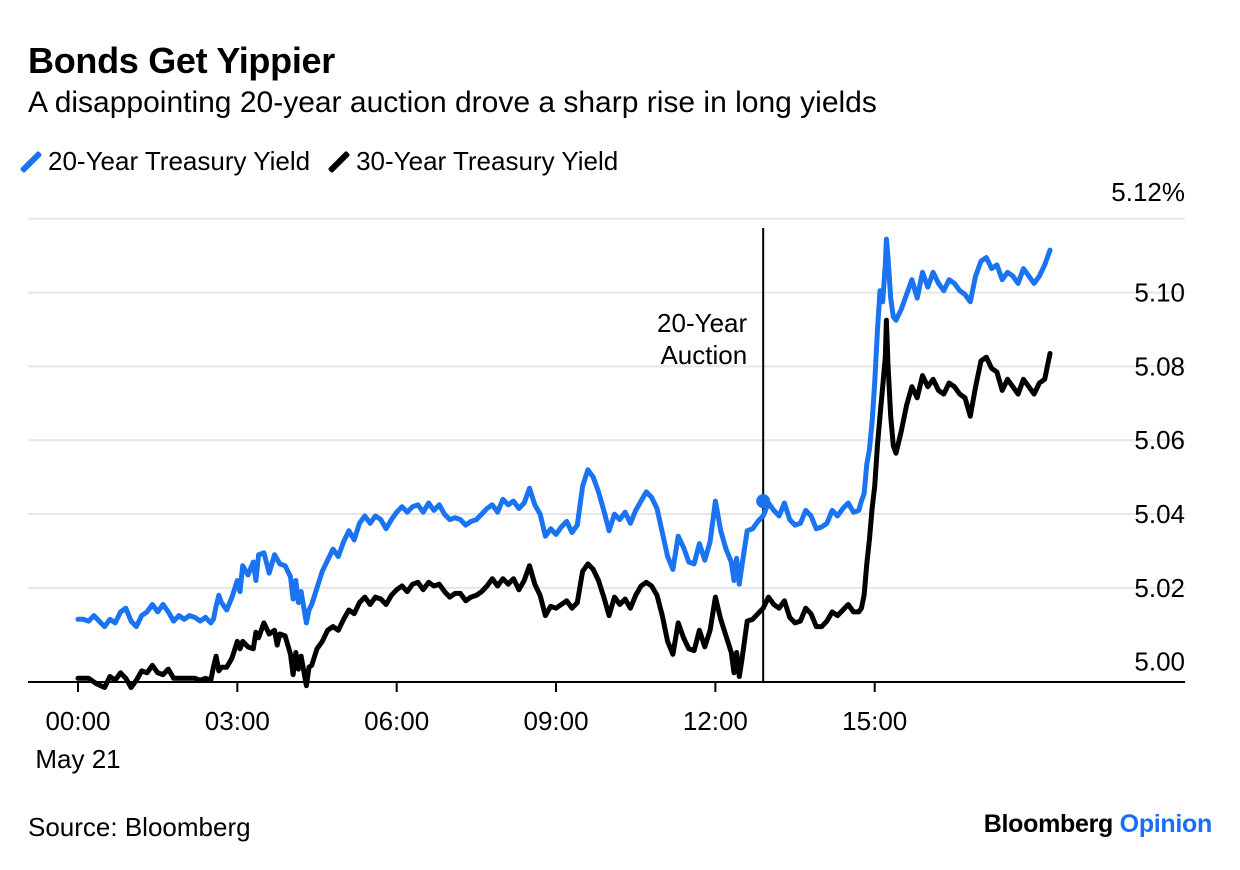  Describe the element at coordinates (487, 161) in the screenshot. I see `legend-label-30y: 30-Year Treasury Yield` at that location.